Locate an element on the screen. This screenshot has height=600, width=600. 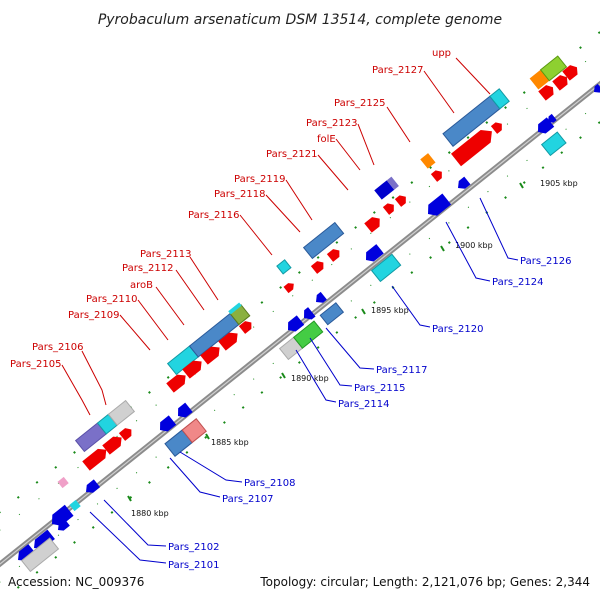
gene-label-upp: upp is located at coordinates (441, 53).